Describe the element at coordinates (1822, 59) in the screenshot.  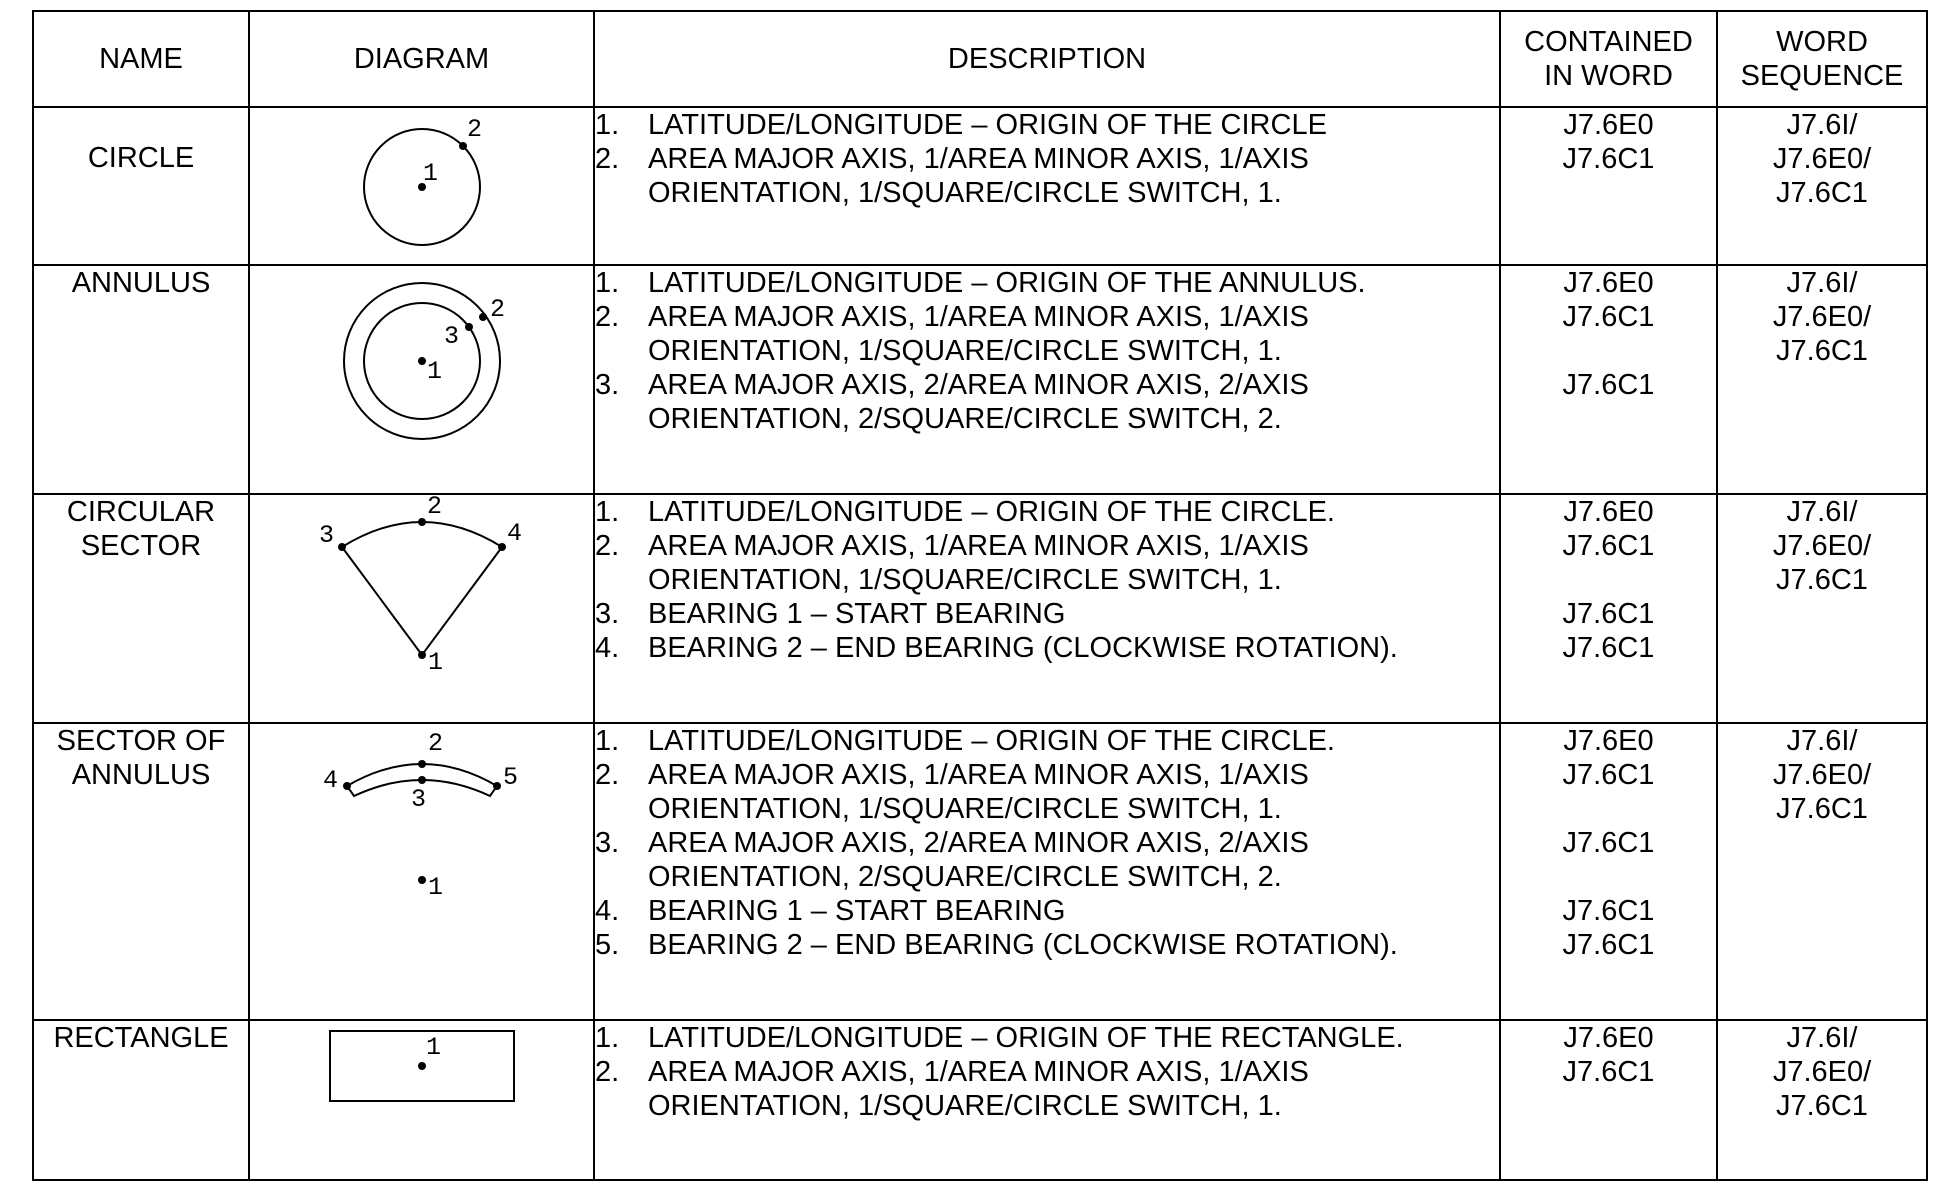
I see `header-word-sequence: WORD SEQUENCE` at that location.